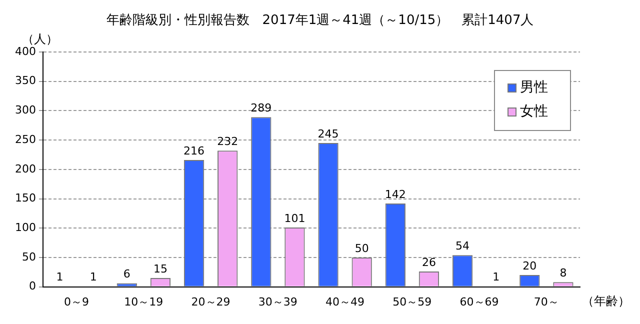  What do you see at coordinates (29, 257) in the screenshot?
I see `y-tick-label: 50` at bounding box center [29, 257].